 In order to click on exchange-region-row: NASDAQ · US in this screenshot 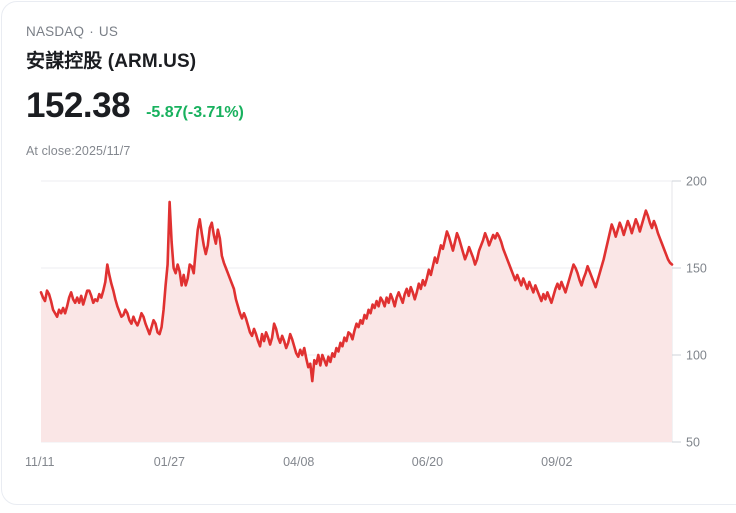, I will do `click(72, 31)`.